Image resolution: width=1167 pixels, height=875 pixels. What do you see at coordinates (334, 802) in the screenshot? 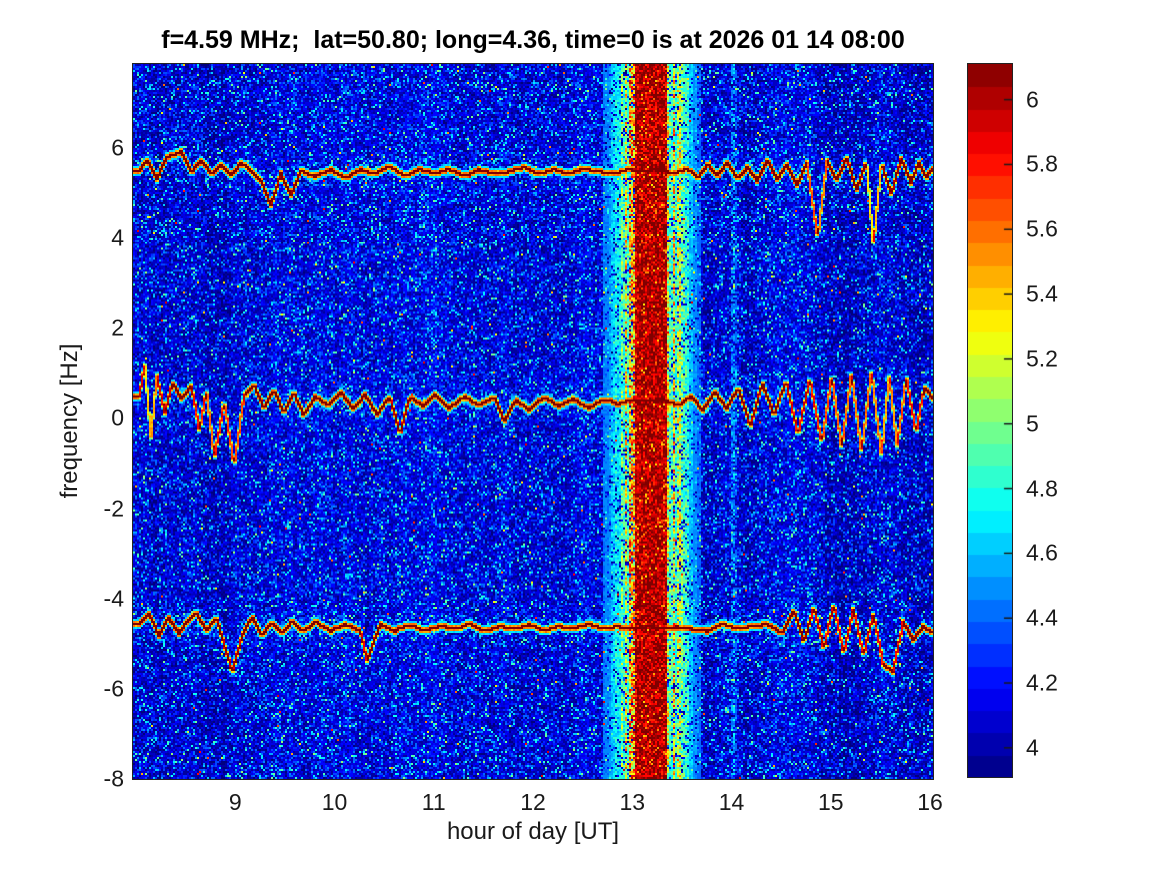
I see `x-axis-tick-label: 10` at bounding box center [334, 802].